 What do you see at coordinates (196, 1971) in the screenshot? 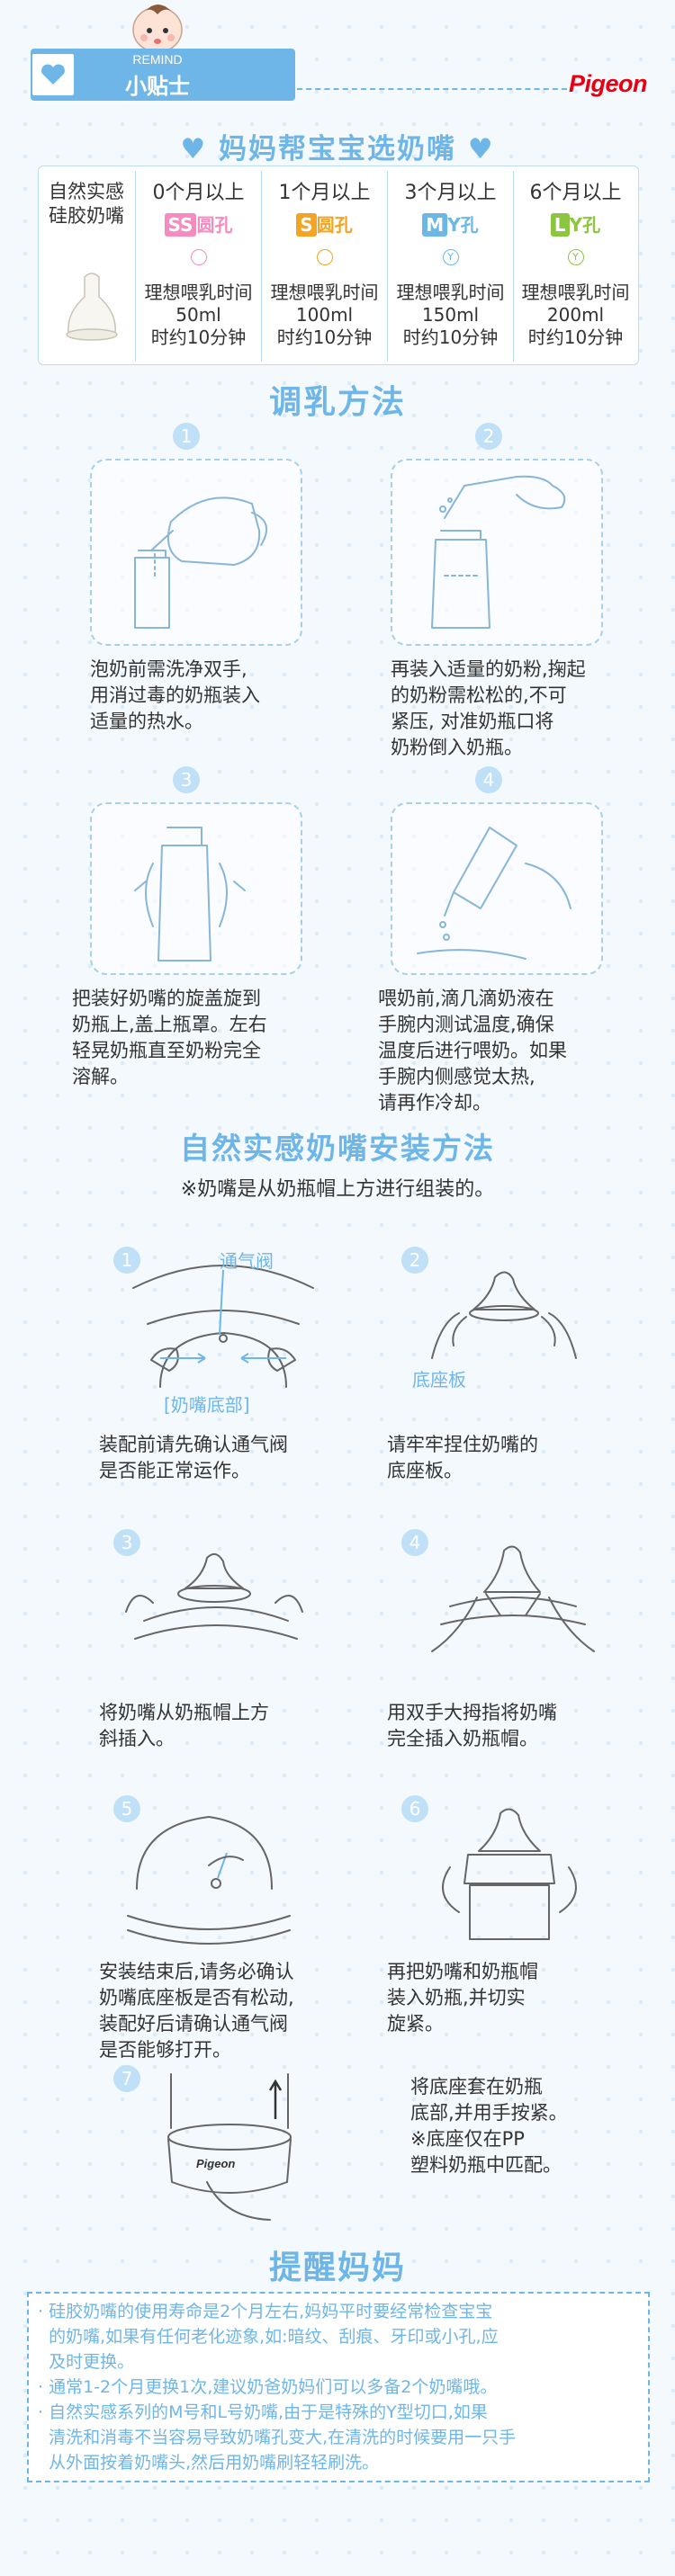
I see `line: 安装结束后,请务必确认` at bounding box center [196, 1971].